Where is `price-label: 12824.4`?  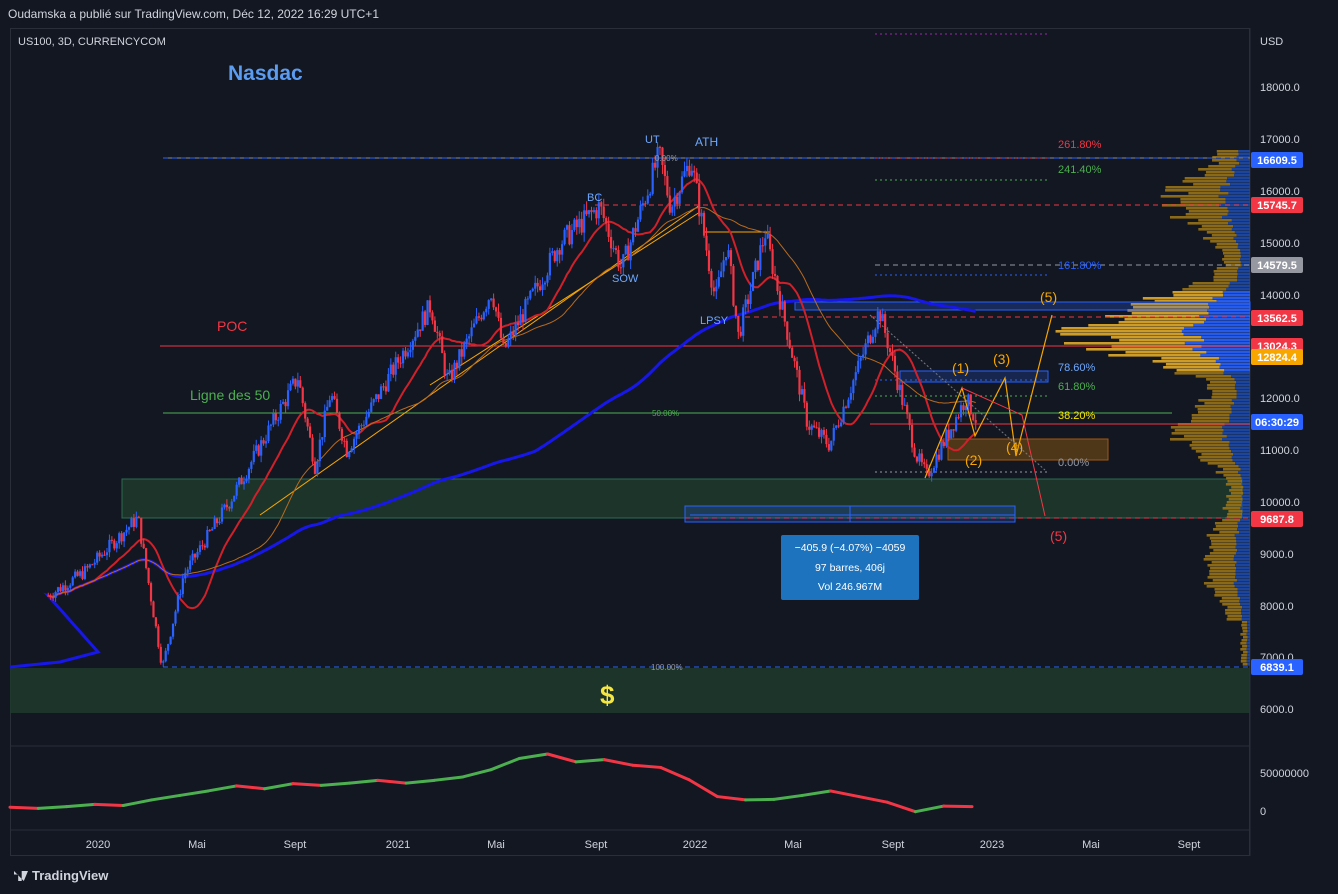
price-label: 12824.4 is located at coordinates (1277, 357).